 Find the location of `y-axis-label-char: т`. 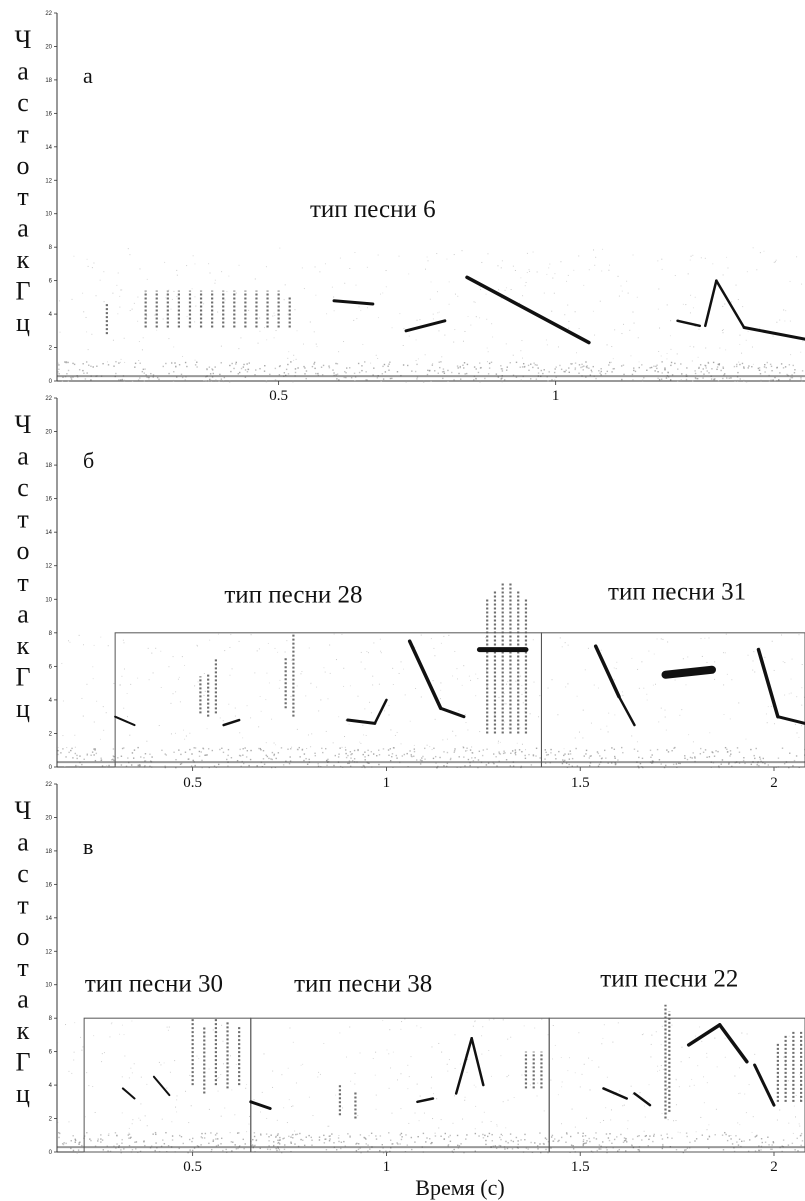

y-axis-label-char: т is located at coordinates (22, 904).